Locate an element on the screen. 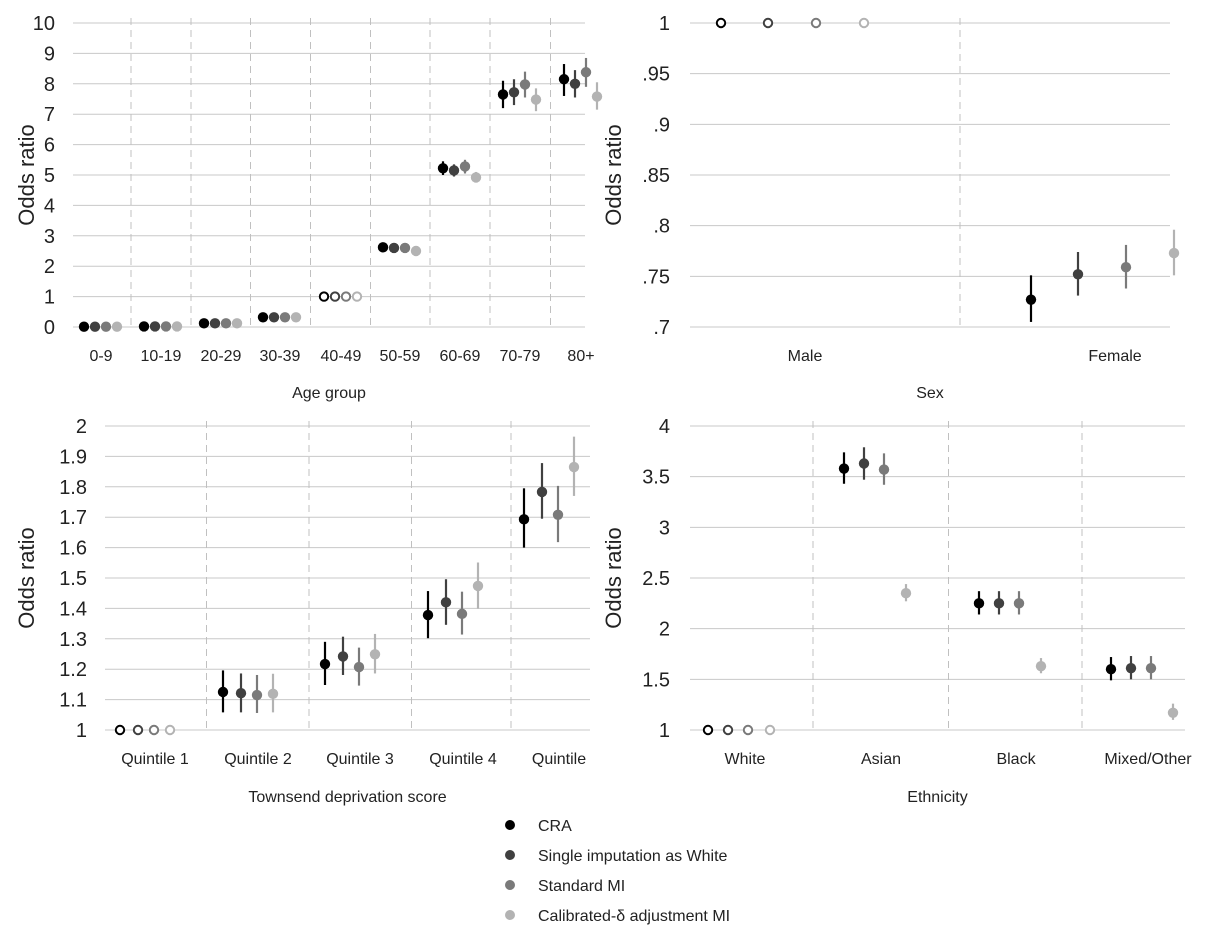  x-tick-label: Black is located at coordinates (1016, 759).